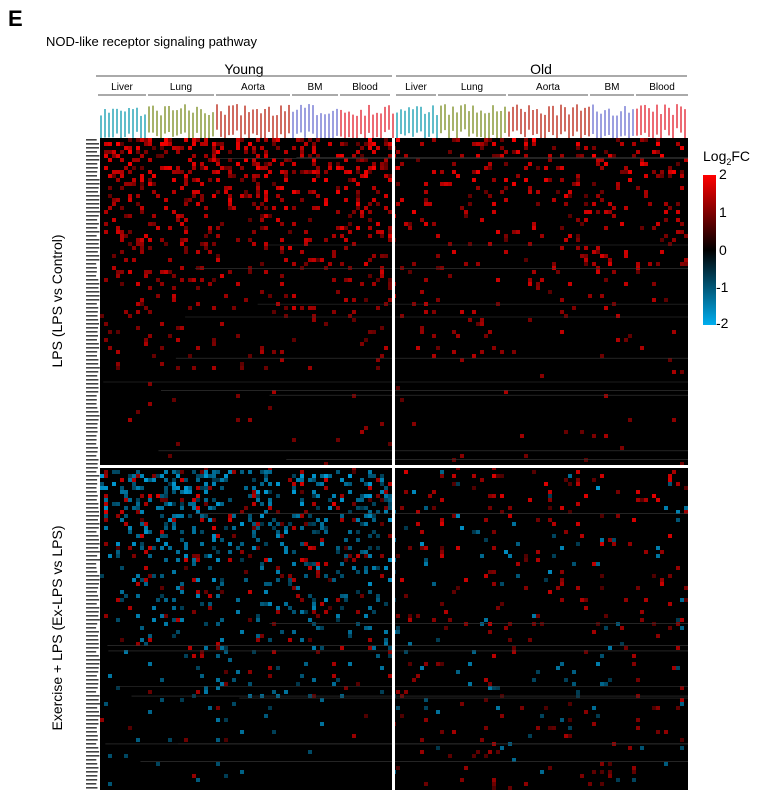  Describe the element at coordinates (662, 87) in the screenshot. I see `tissue-label-old-blood: Blood` at that location.